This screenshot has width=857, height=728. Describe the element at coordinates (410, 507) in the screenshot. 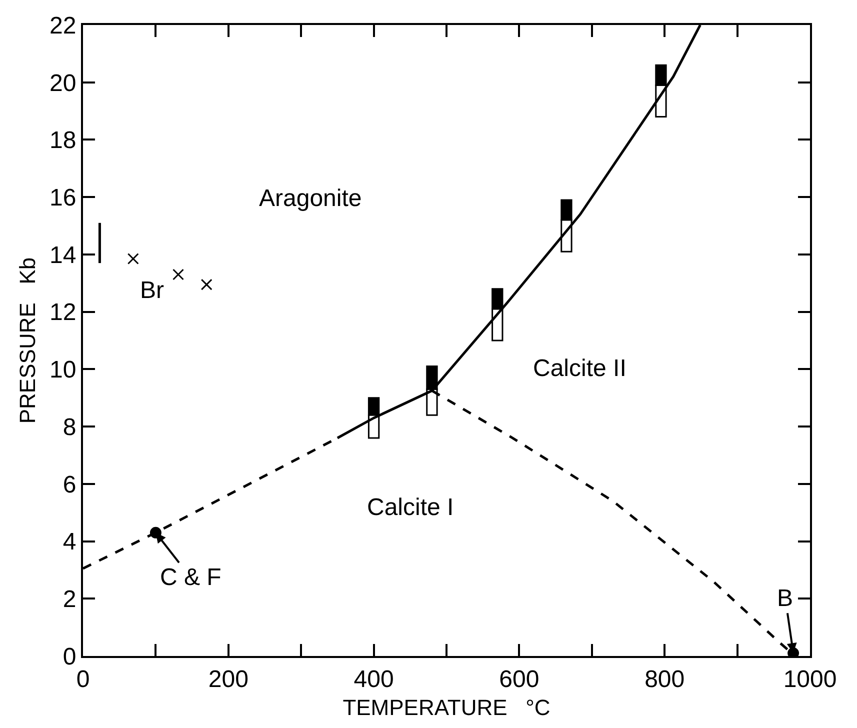

I see `annotation: Calcite I` at that location.